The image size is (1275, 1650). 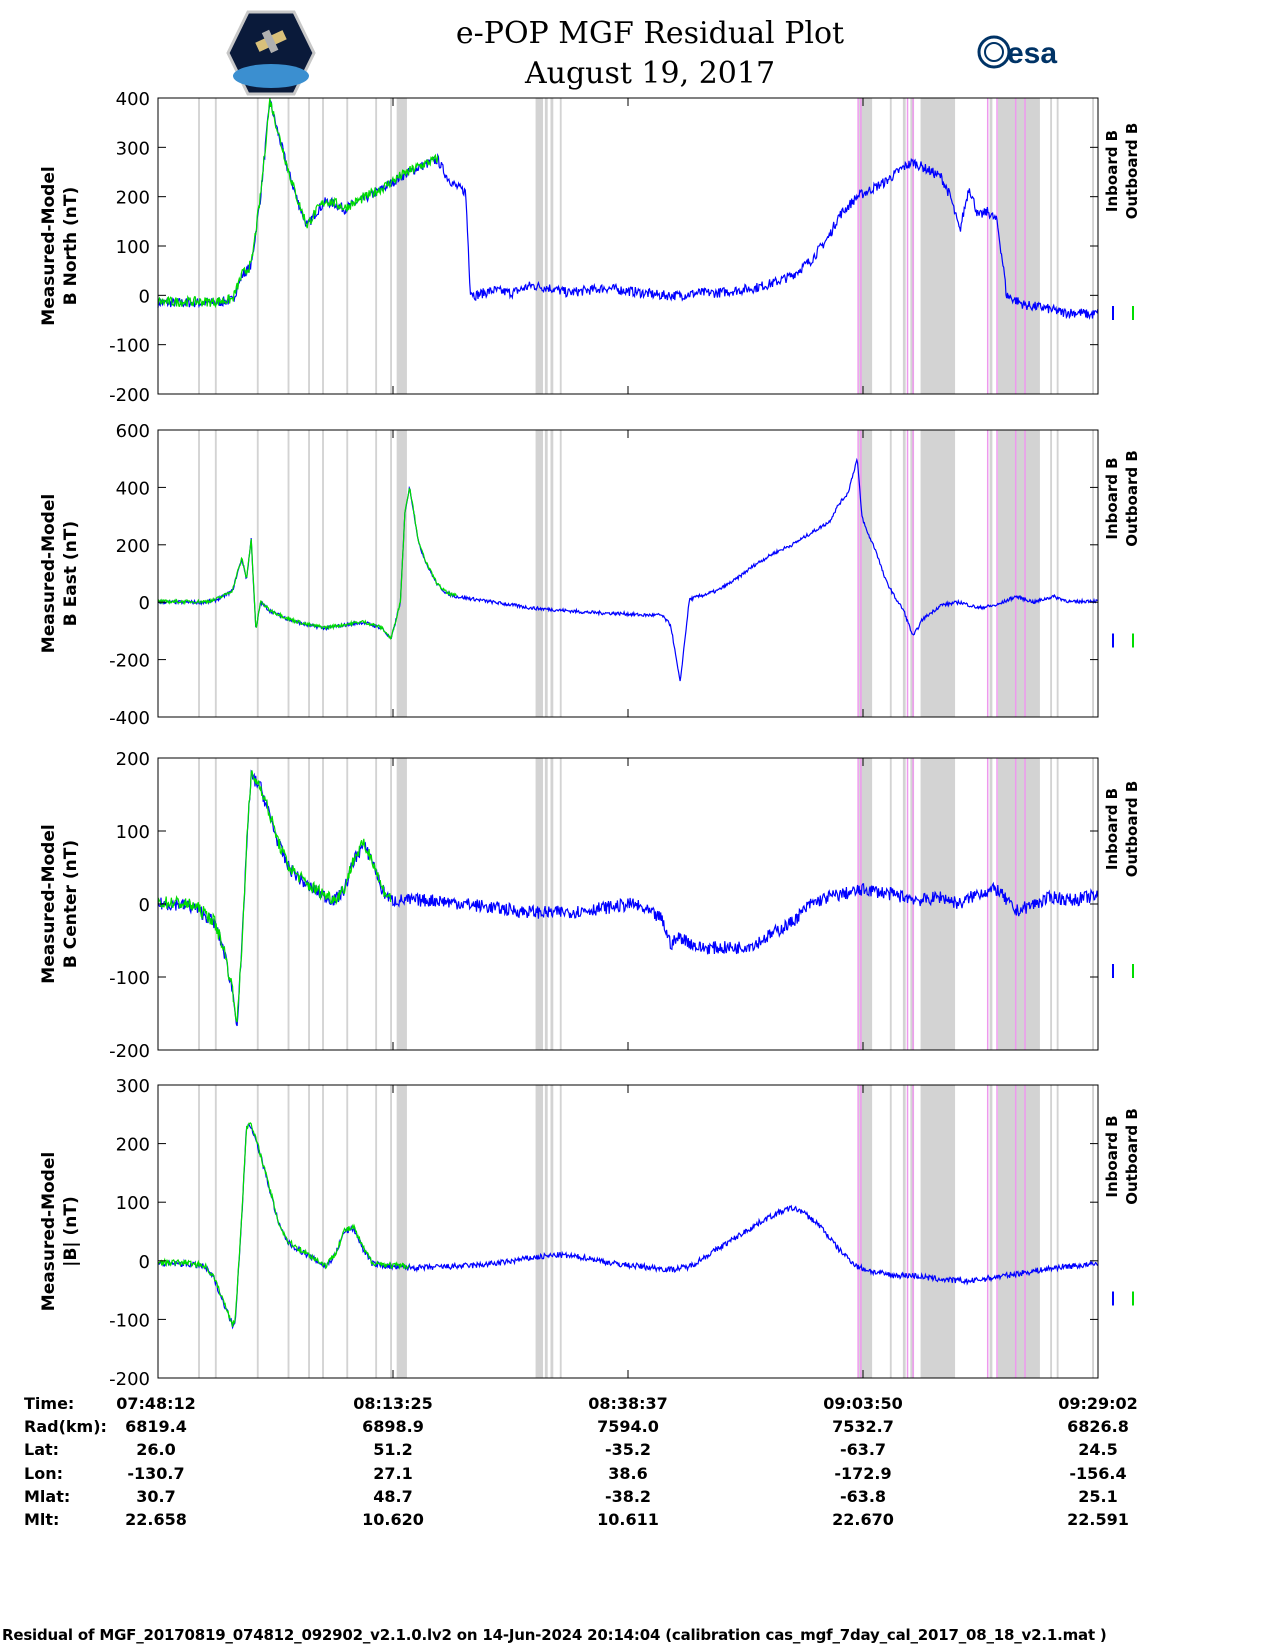 I want to click on y-axis-label: B East (nT), so click(x=71, y=573).